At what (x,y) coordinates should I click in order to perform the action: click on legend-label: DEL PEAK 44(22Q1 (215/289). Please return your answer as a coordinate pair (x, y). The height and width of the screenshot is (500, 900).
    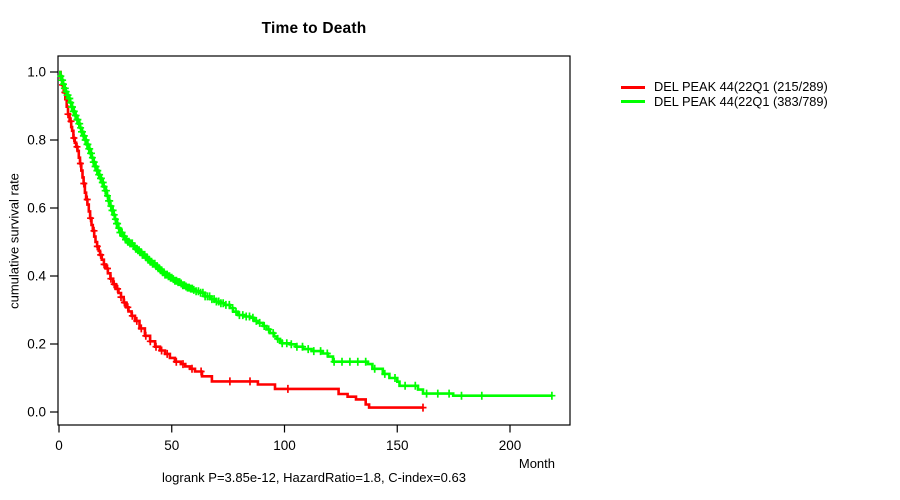
    Looking at the image, I should click on (741, 86).